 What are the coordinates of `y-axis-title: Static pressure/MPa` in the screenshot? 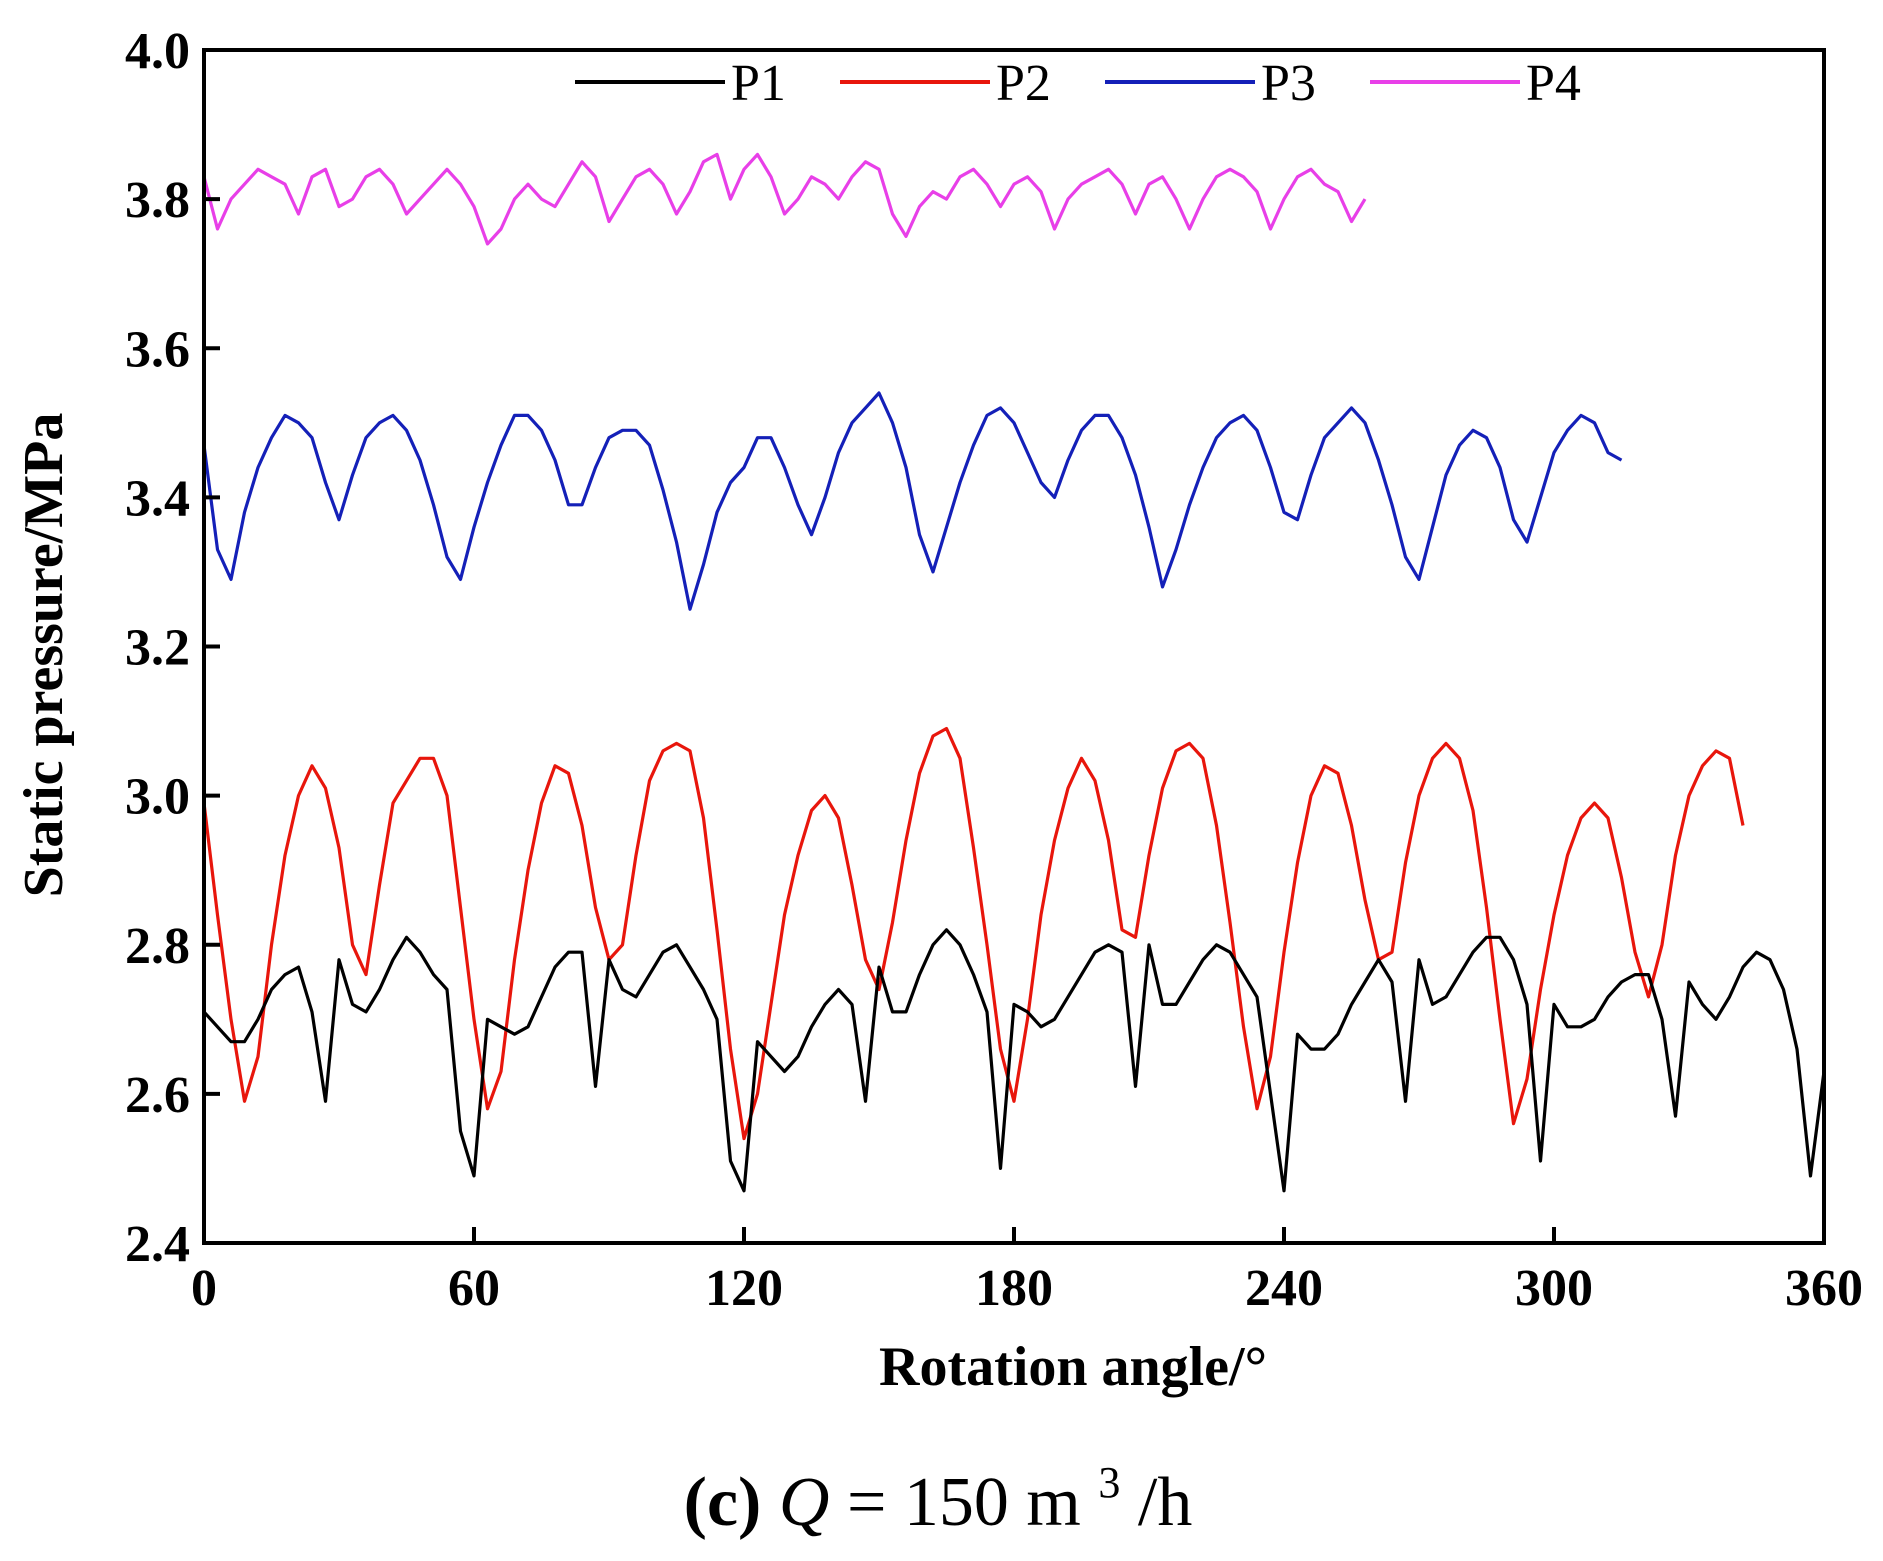 It's located at (44, 655).